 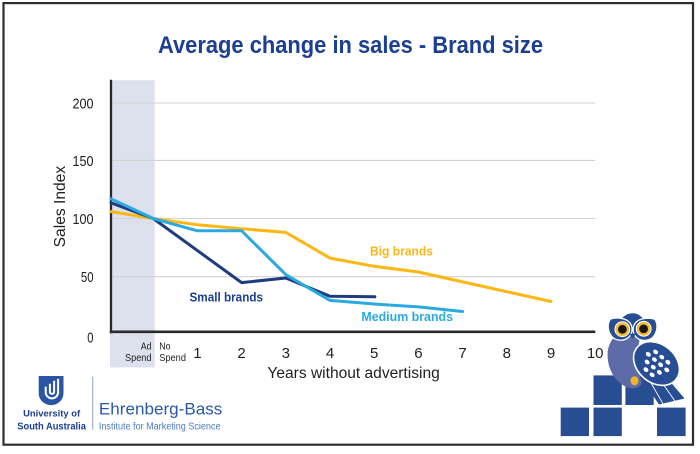 What do you see at coordinates (160, 426) in the screenshot?
I see `svg-text:Institute for Marketing Scienc: Institute for Marketing Science` at bounding box center [160, 426].